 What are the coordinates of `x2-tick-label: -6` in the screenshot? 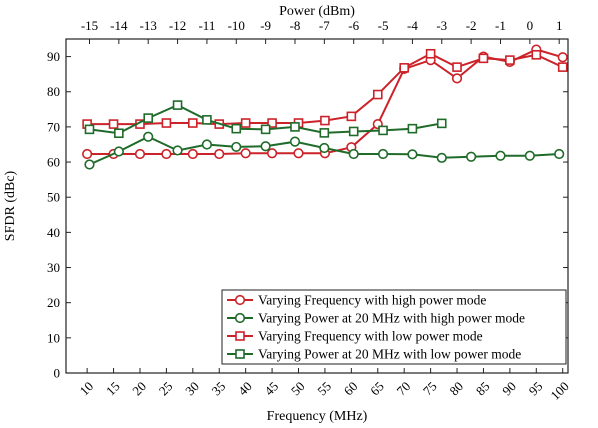 It's located at (353, 25).